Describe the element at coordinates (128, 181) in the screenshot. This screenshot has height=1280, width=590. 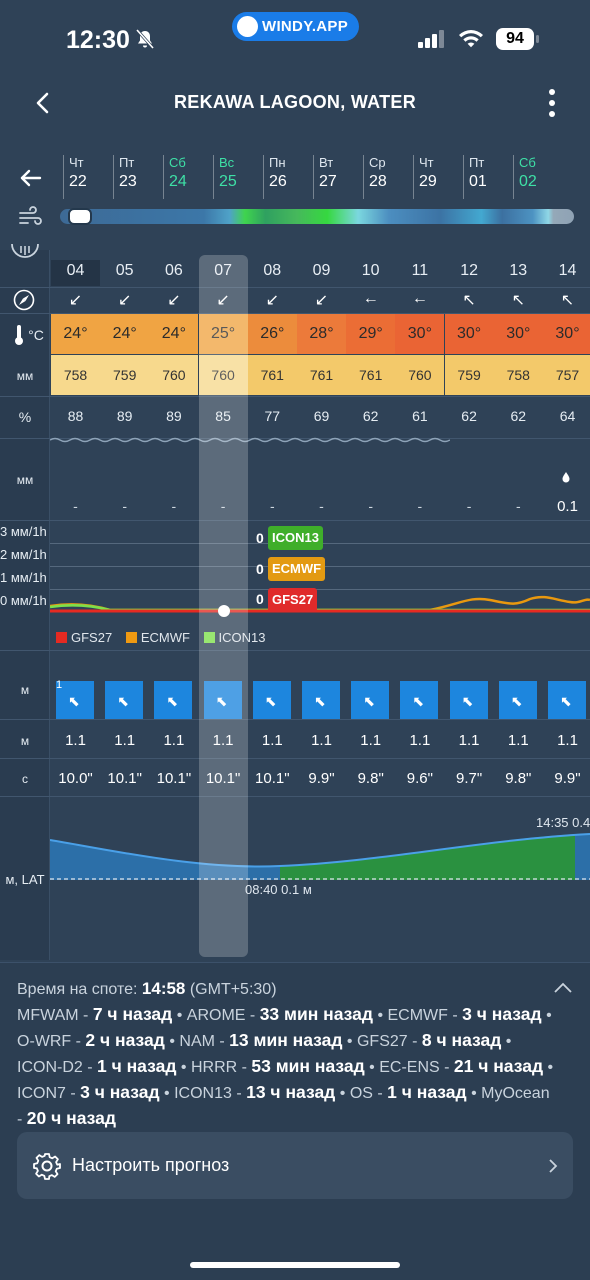
I see `day-date: 23` at that location.